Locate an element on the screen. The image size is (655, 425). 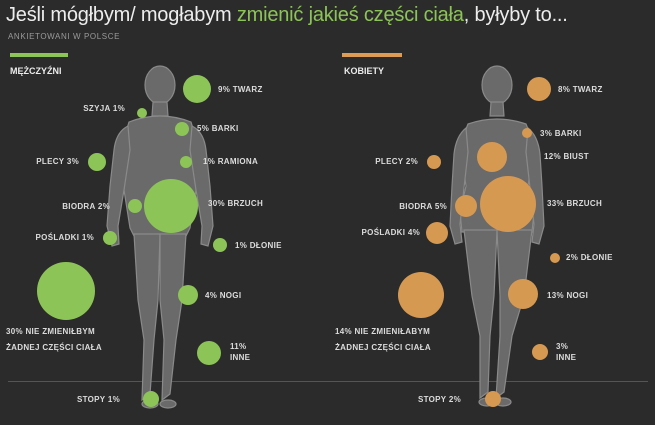
title-highlight: zmienić jakieś części ciała is located at coordinates (350, 15).